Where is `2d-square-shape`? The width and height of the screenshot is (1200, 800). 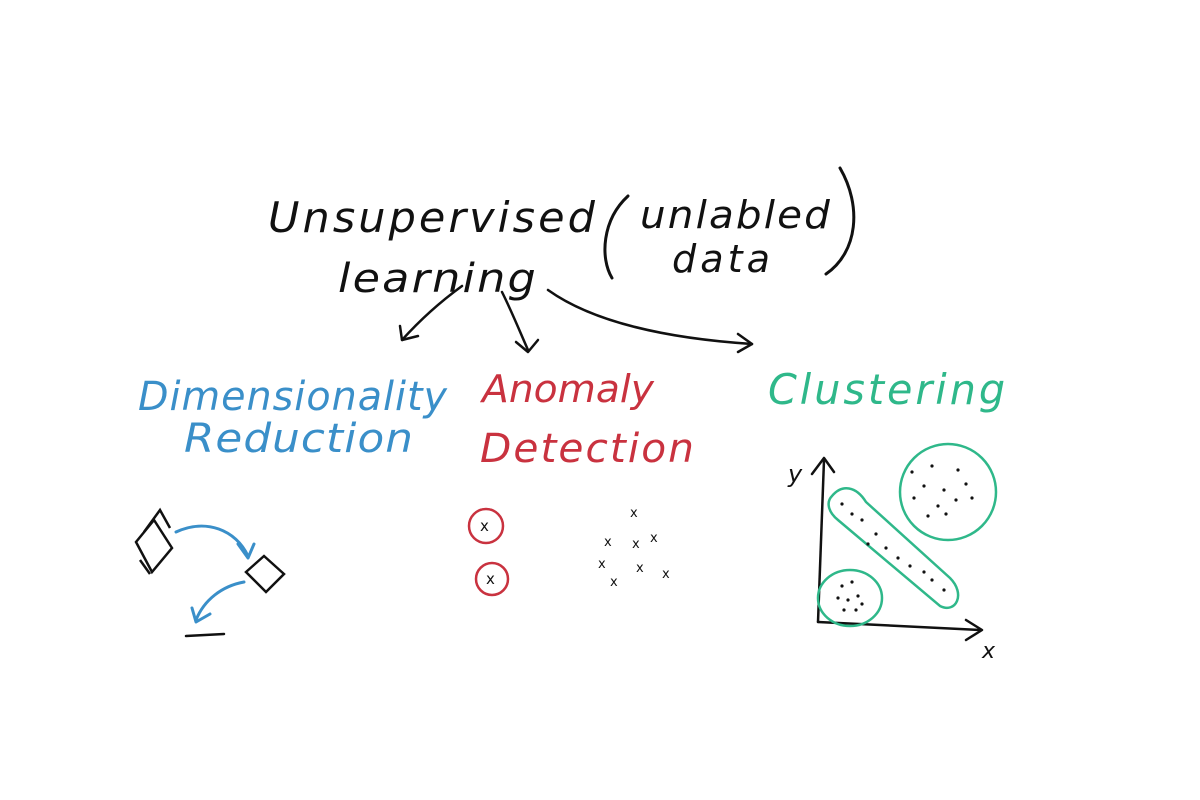
2d-square-shape is located at coordinates (265, 574).